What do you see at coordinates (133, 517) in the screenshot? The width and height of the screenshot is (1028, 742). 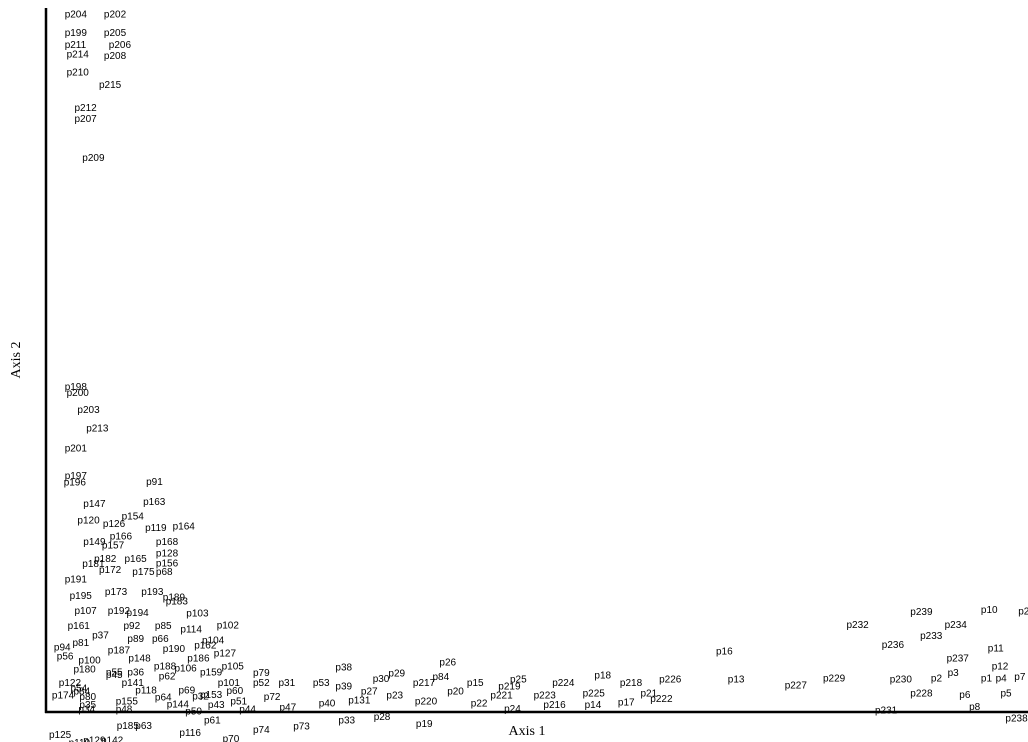 I see `point-label-p154: p154` at bounding box center [133, 517].